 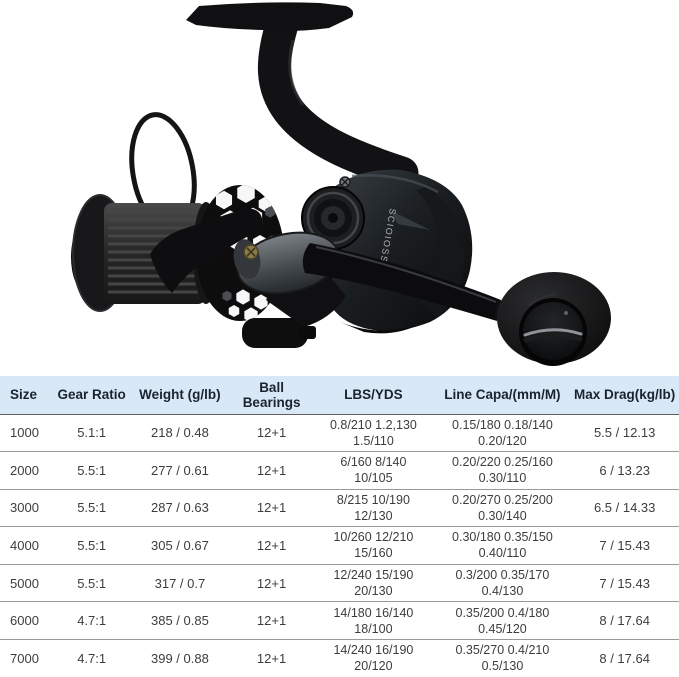 I want to click on cell-lbs-yds: 6/160 8/140 10/105, so click(x=373, y=471).